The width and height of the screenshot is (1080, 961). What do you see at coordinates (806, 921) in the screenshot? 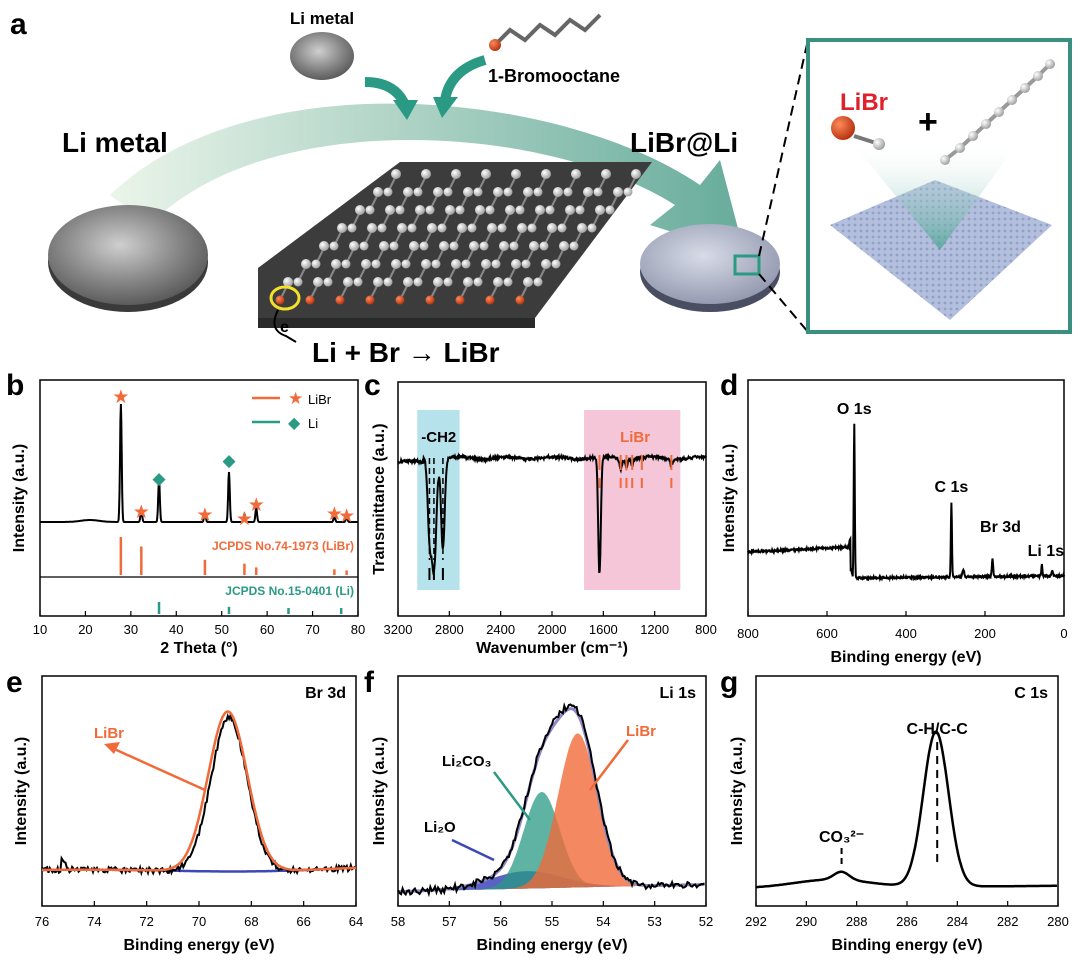
I see `x-g-tick-label: 290` at bounding box center [806, 921].